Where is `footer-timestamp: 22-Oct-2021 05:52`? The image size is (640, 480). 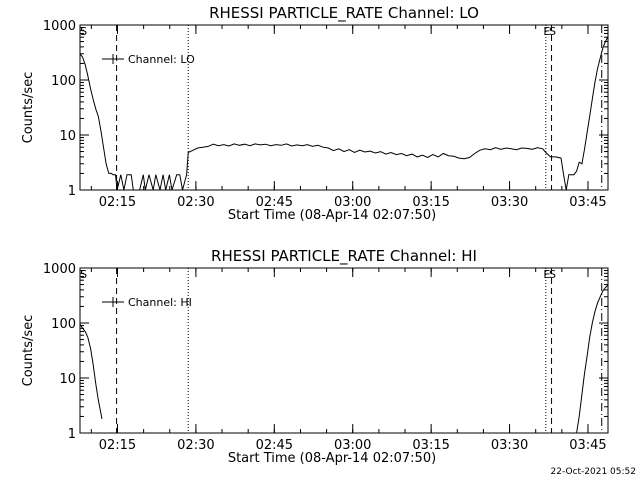
footer-timestamp: 22-Oct-2021 05:52 is located at coordinates (593, 472).